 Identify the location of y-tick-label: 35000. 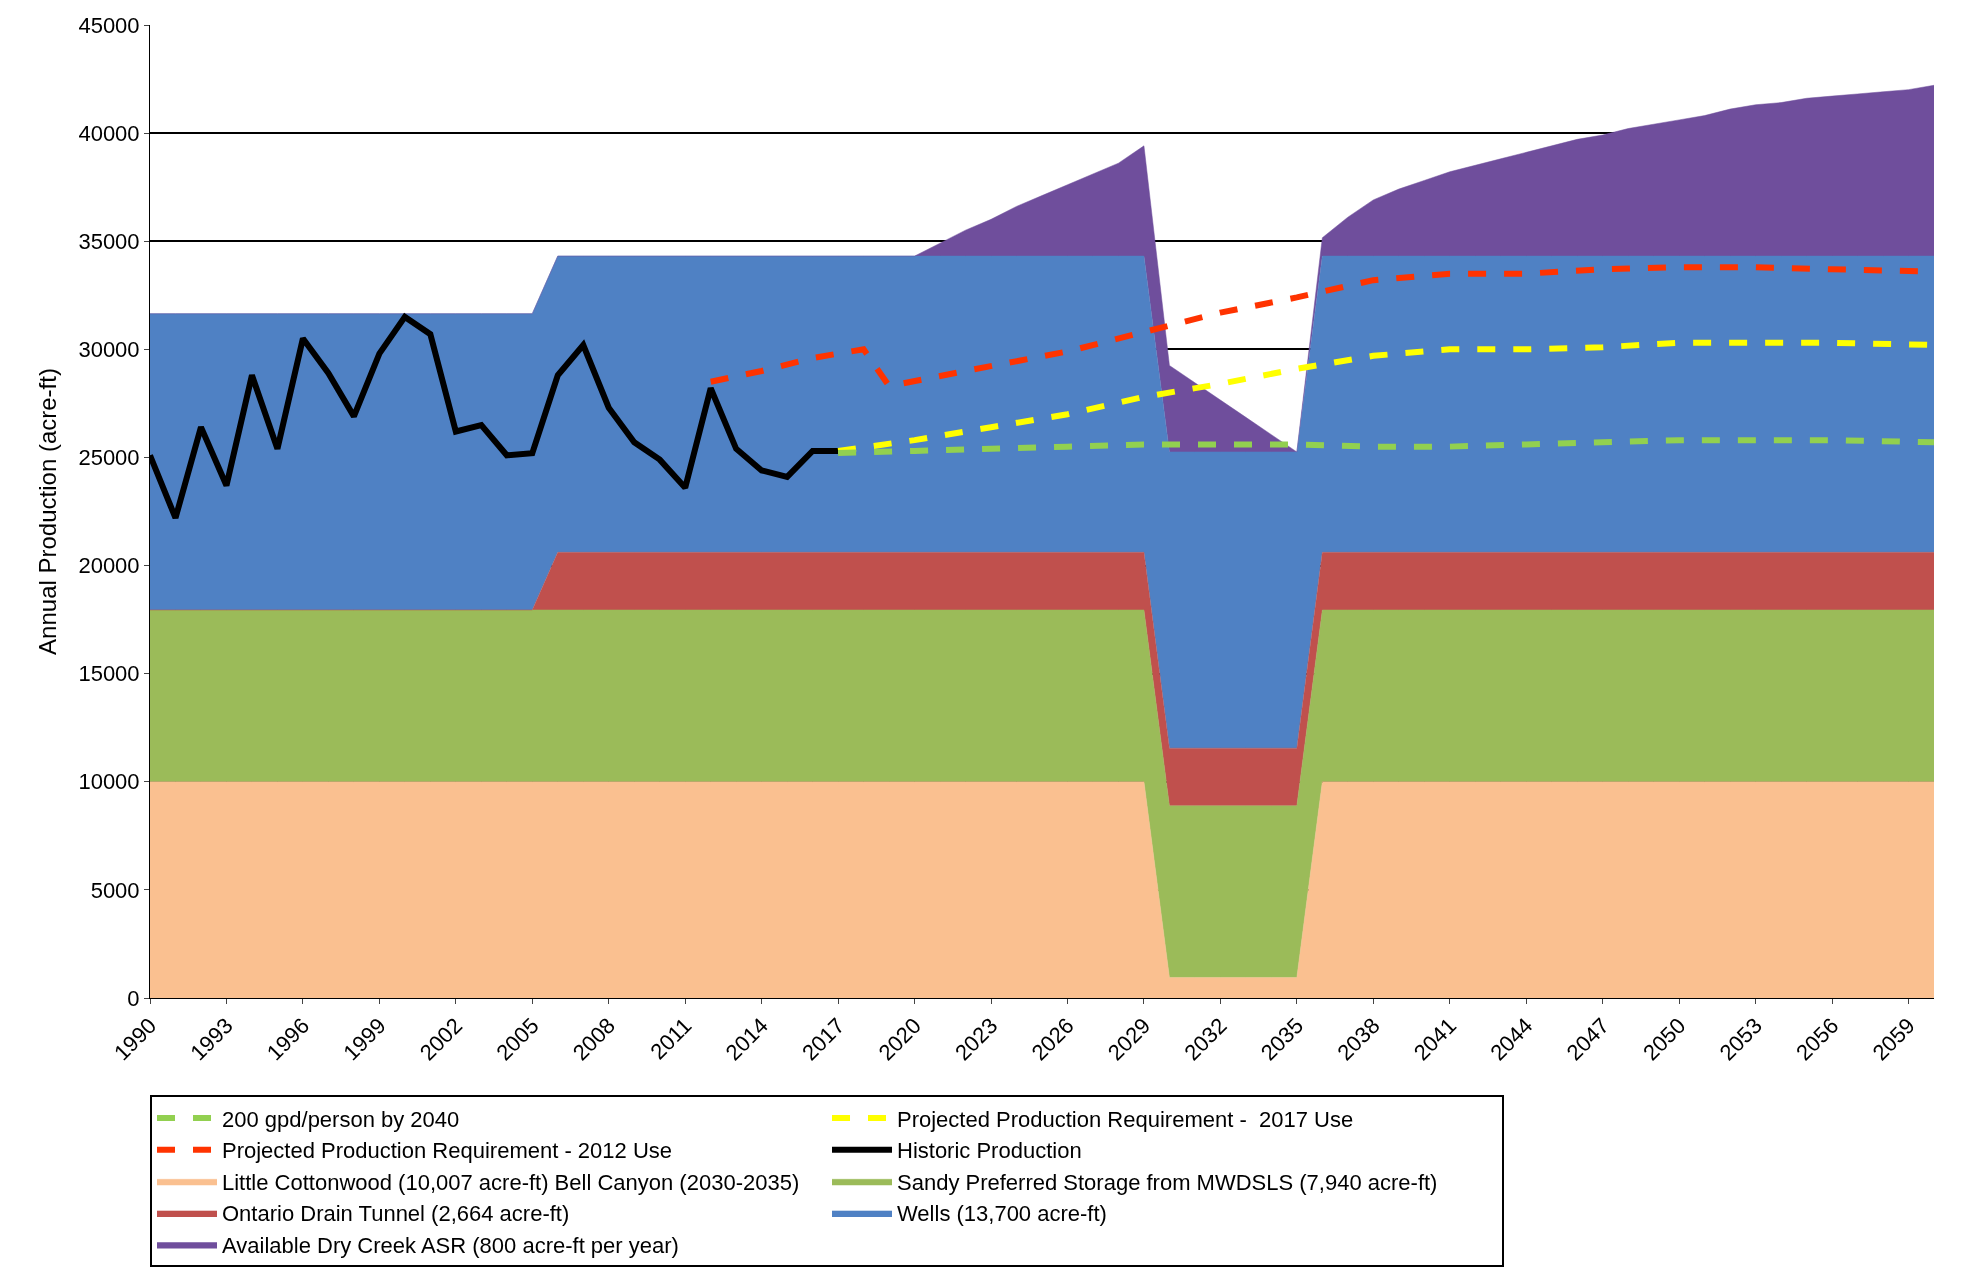
(109, 241).